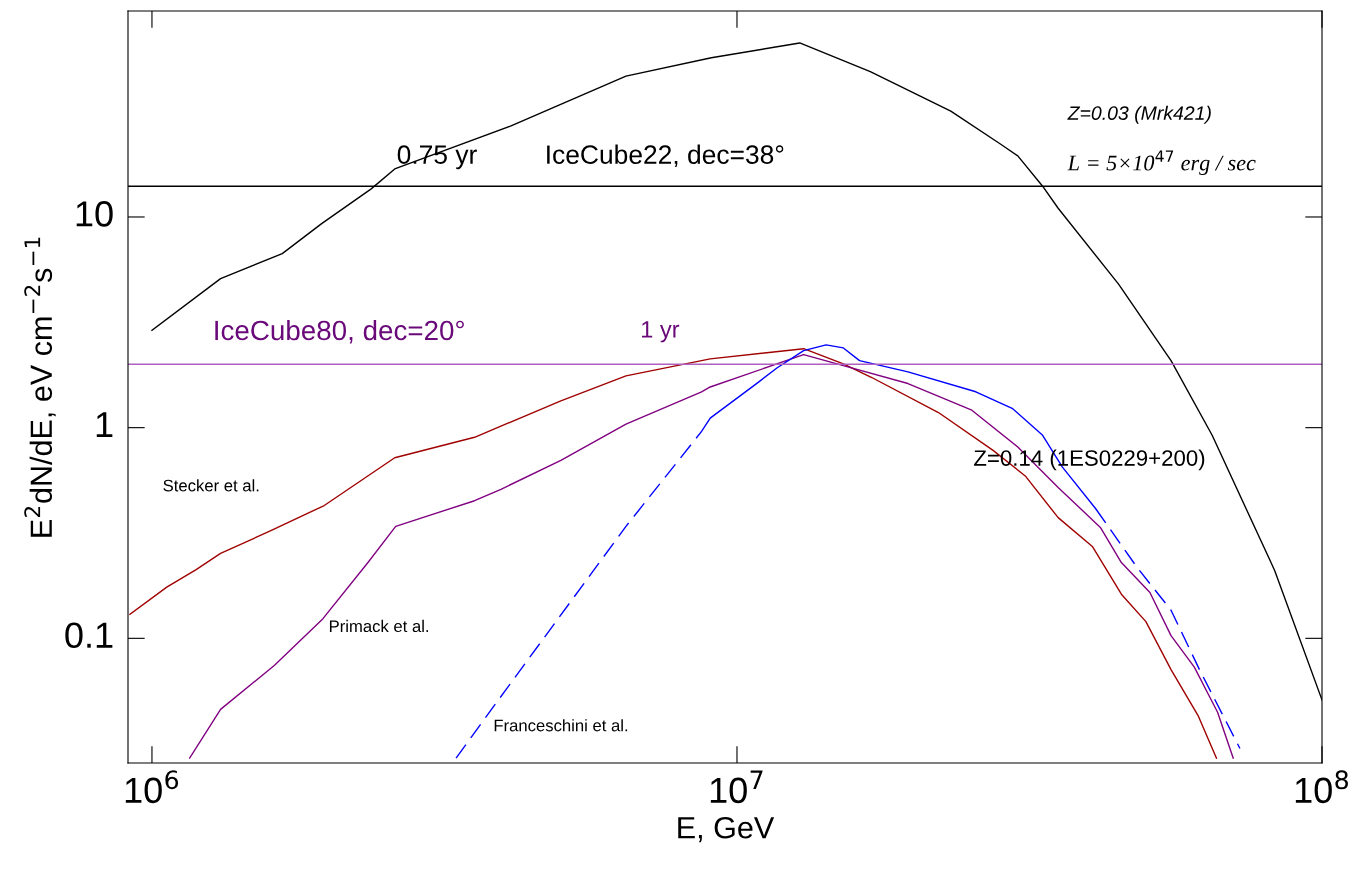 Image resolution: width=1351 pixels, height=875 pixels. Describe the element at coordinates (40, 387) in the screenshot. I see `y-axis-title: E$^{2}$dN/dE, eV cm$^{−2}$s$^{−1}$` at that location.